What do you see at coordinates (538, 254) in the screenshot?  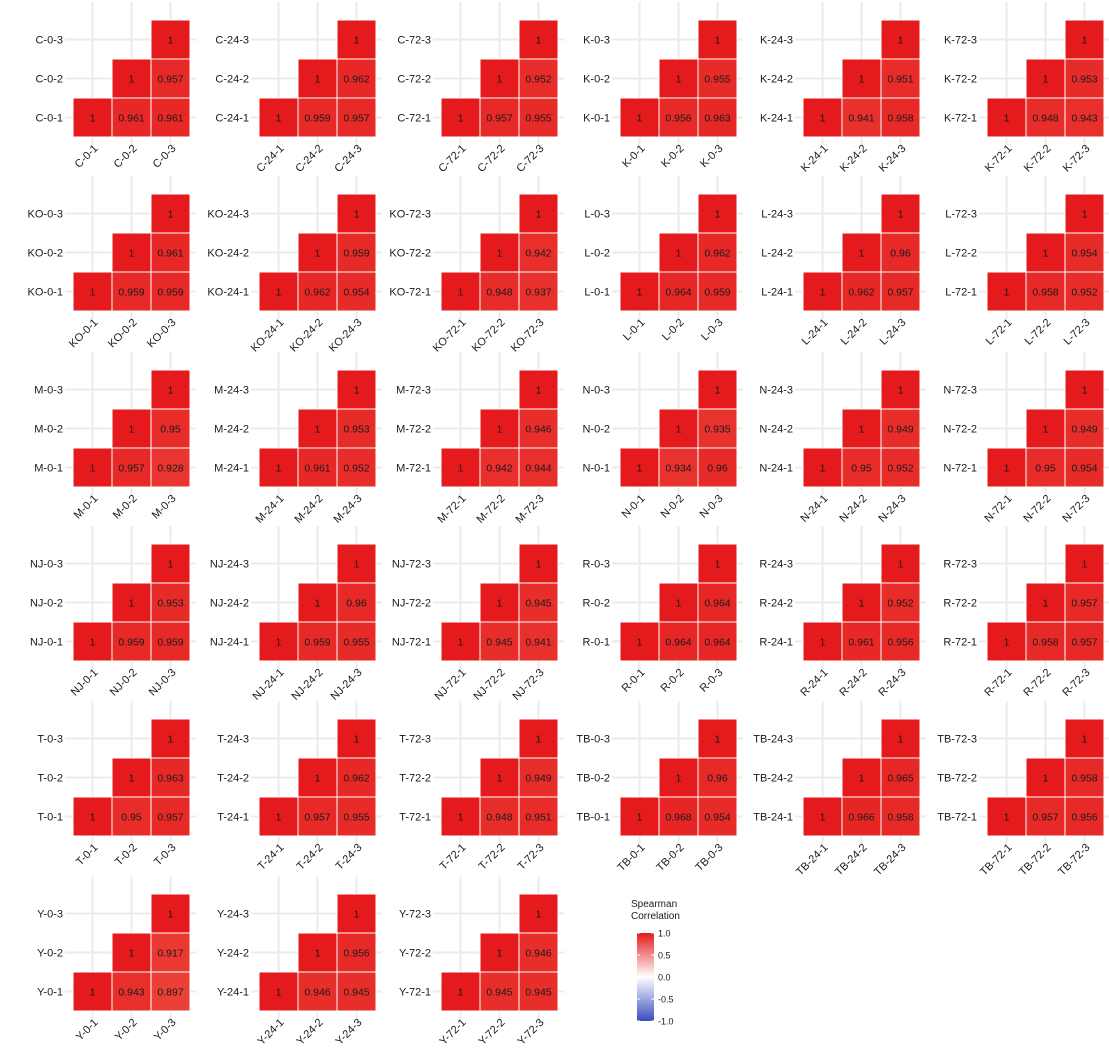 I see `cell-value-label: 0.942` at bounding box center [538, 254].